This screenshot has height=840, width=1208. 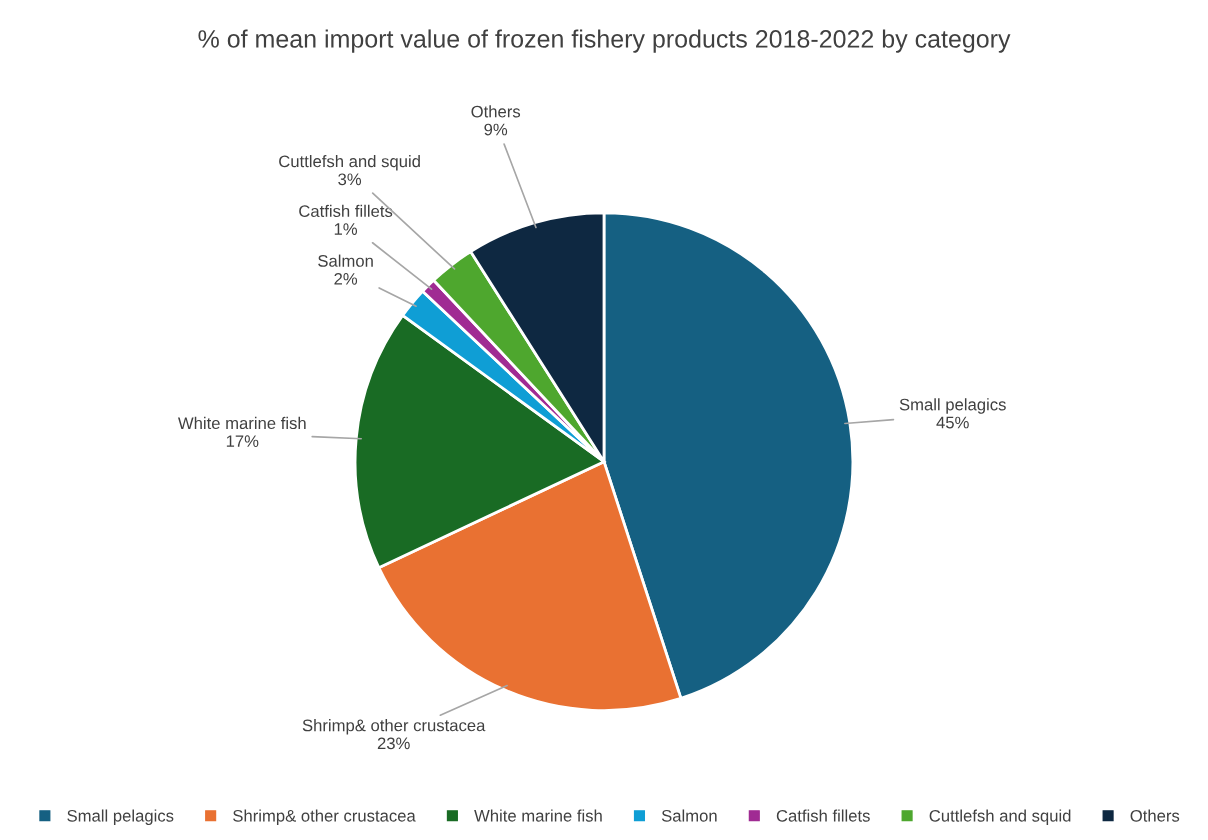 I want to click on slice-label: Shrimp& other crustacea, so click(x=394, y=727).